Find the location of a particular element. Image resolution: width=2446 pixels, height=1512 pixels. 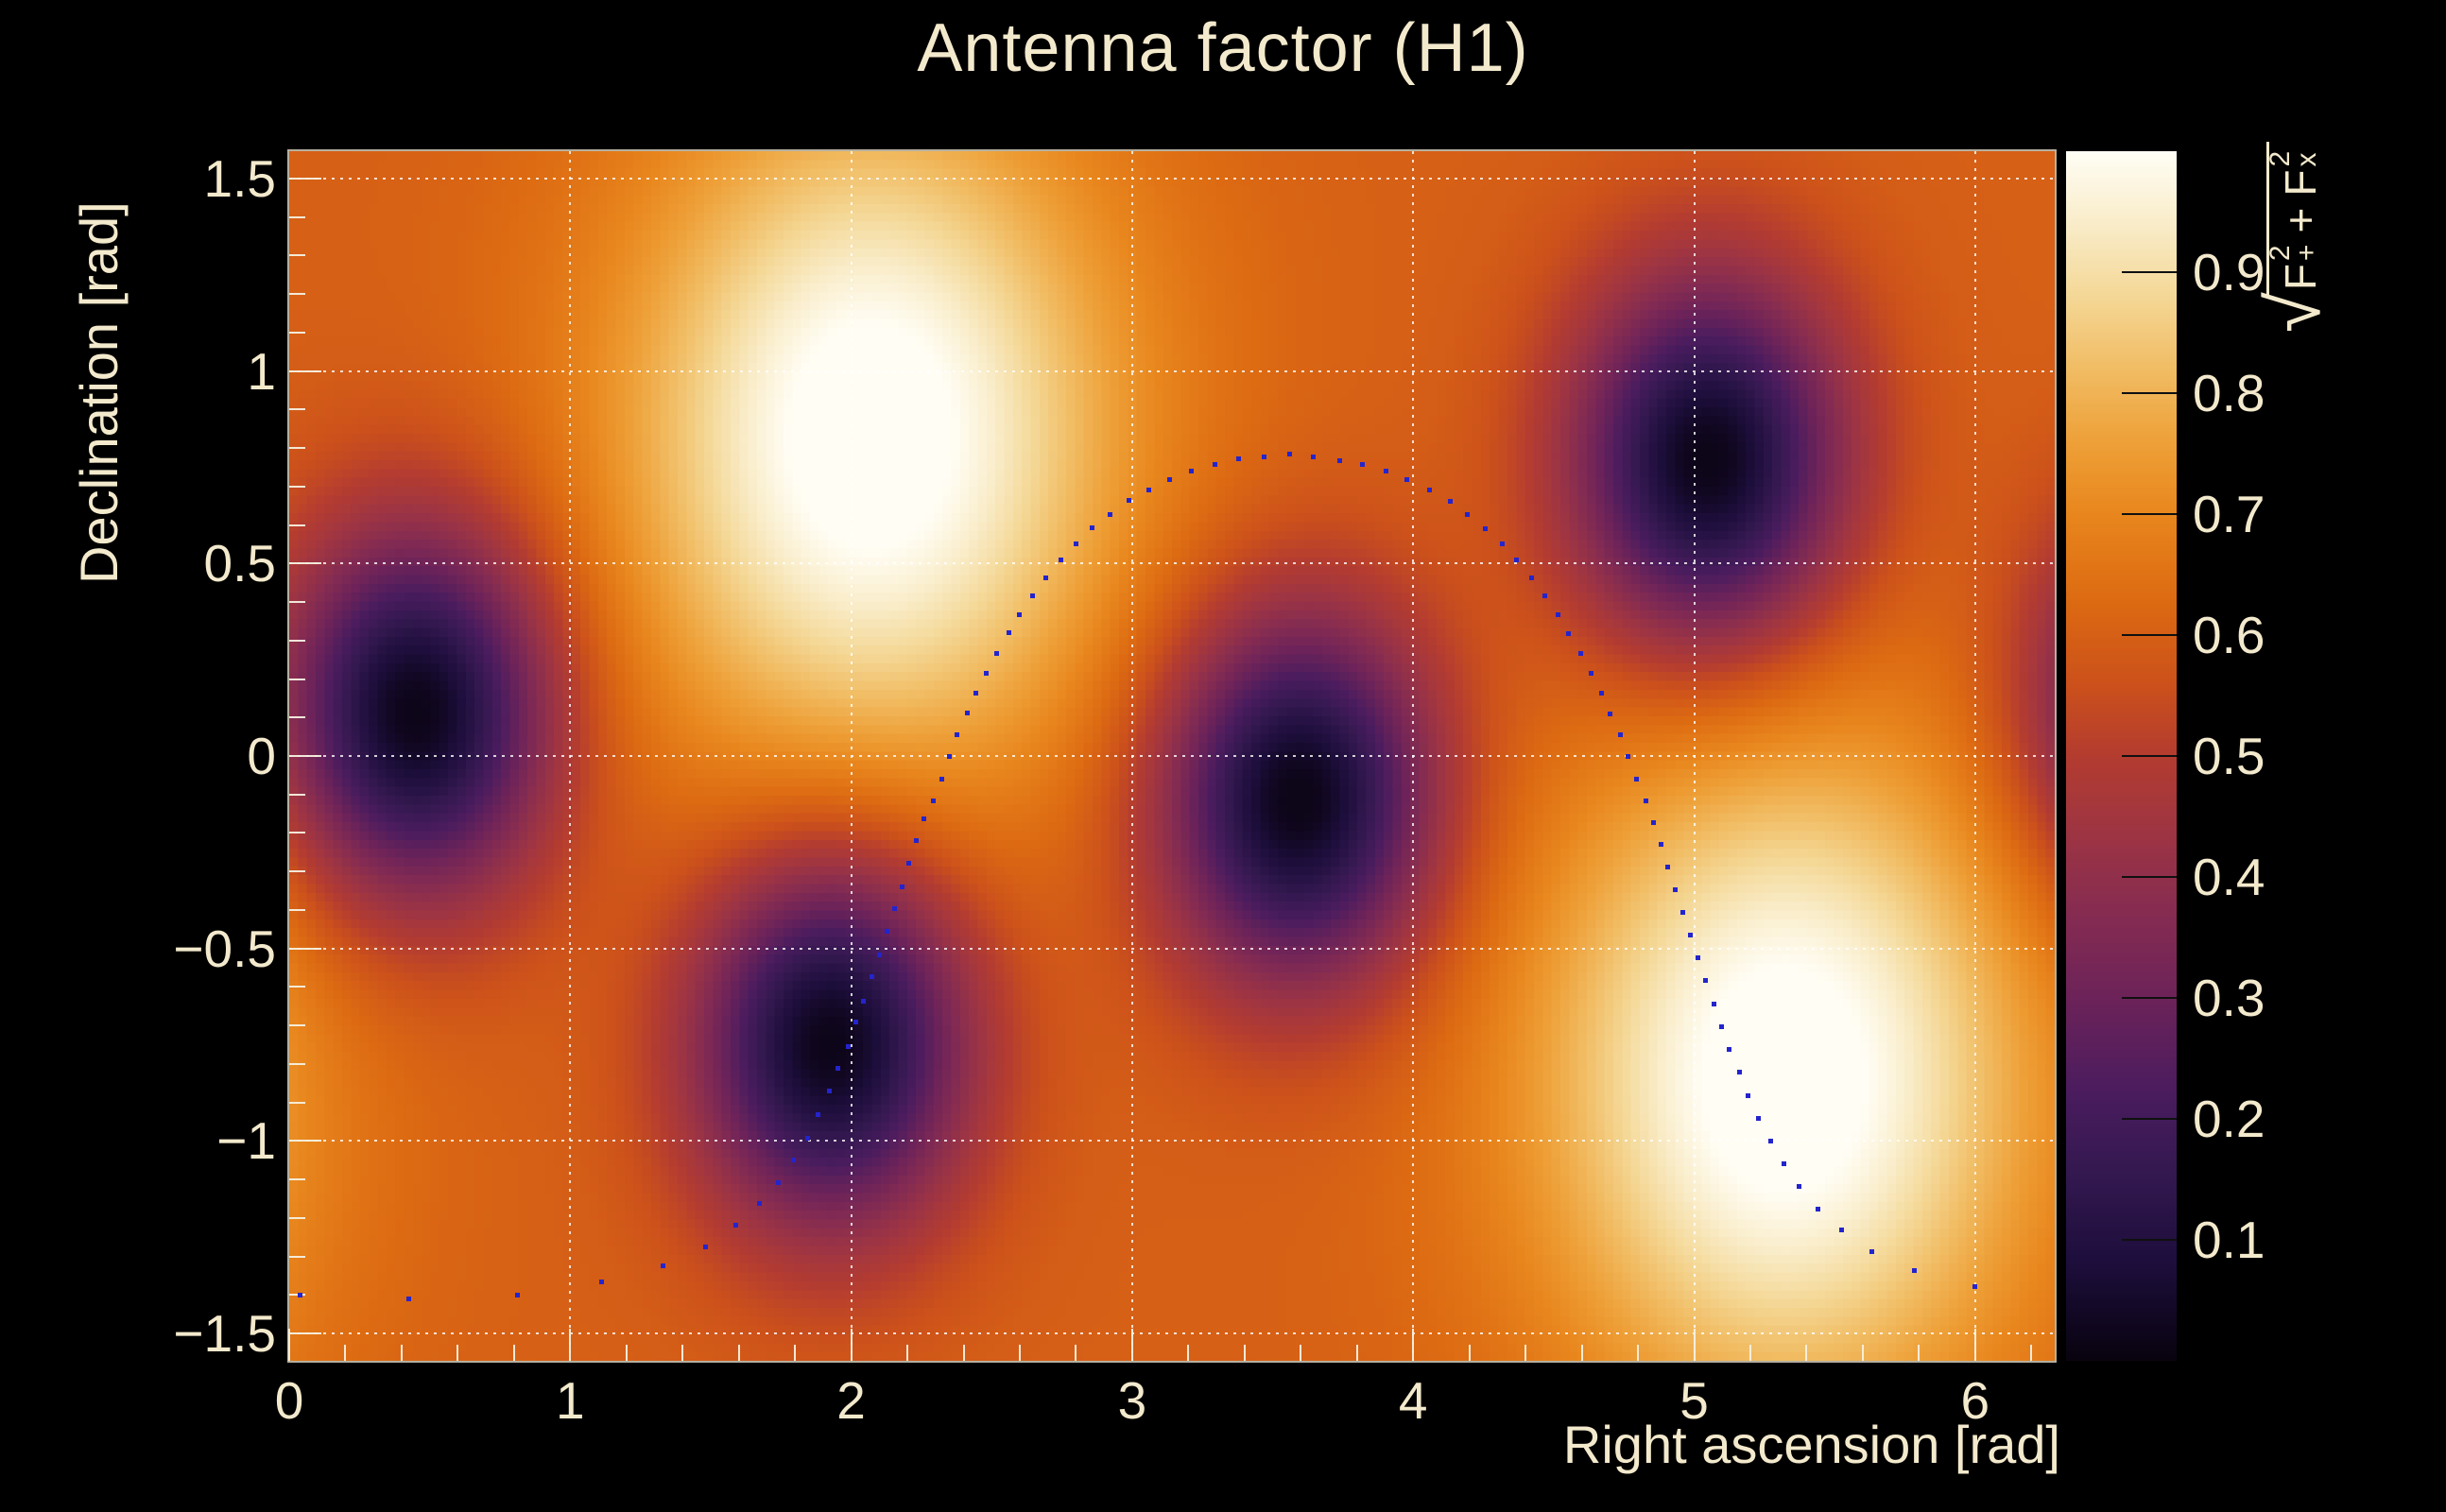

x-tick-label: 3 is located at coordinates (1132, 1400).